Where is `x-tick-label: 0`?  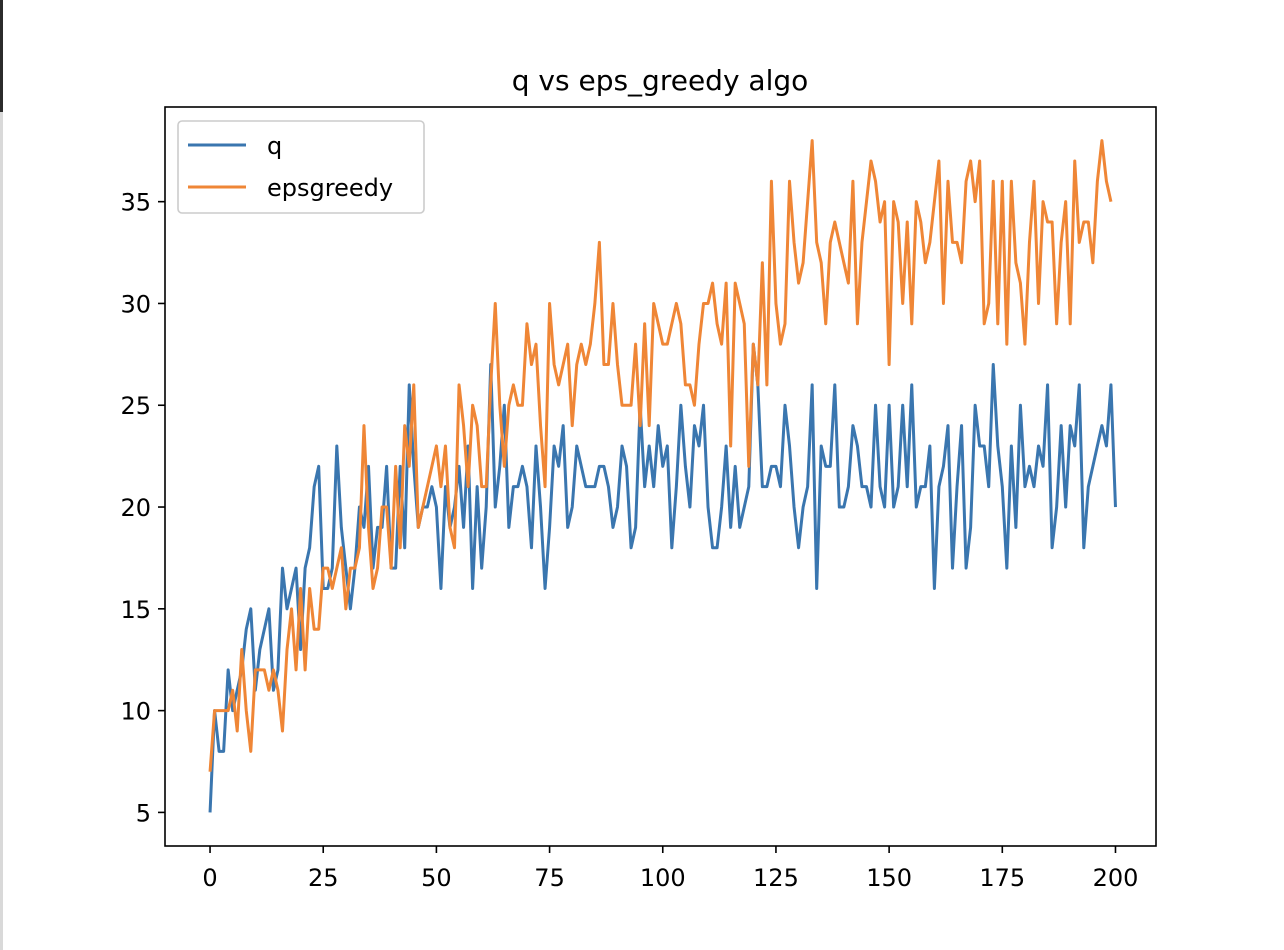
x-tick-label: 0 is located at coordinates (209, 878).